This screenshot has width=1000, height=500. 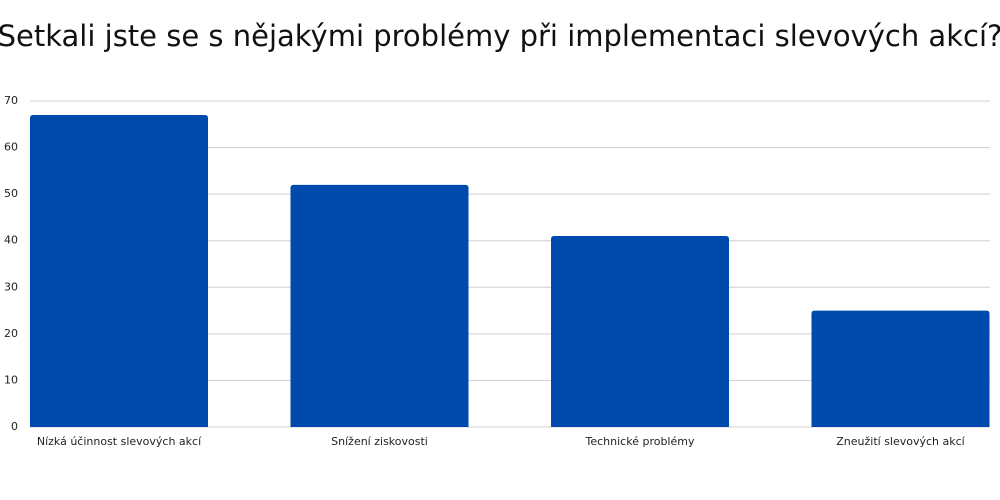 What do you see at coordinates (11, 379) in the screenshot?
I see `y-tick-label: 10` at bounding box center [11, 379].